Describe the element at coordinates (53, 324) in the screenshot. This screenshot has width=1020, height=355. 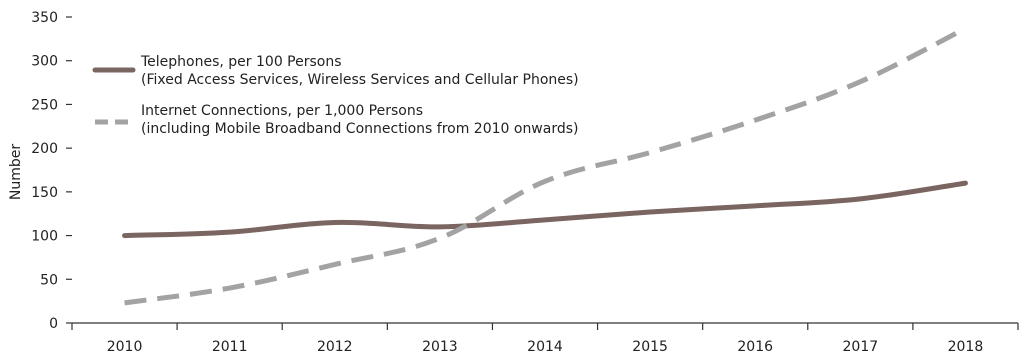
I see `y-tick-label: 0` at that location.